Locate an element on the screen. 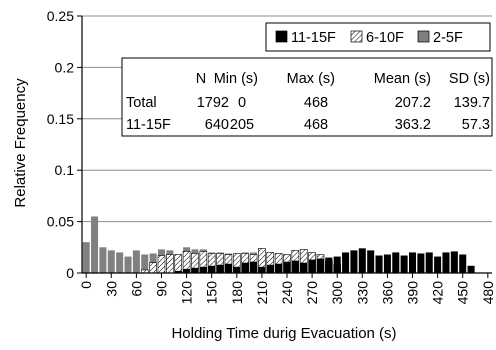 This screenshot has width=496, height=350. x-tick-label: 240 is located at coordinates (287, 293).